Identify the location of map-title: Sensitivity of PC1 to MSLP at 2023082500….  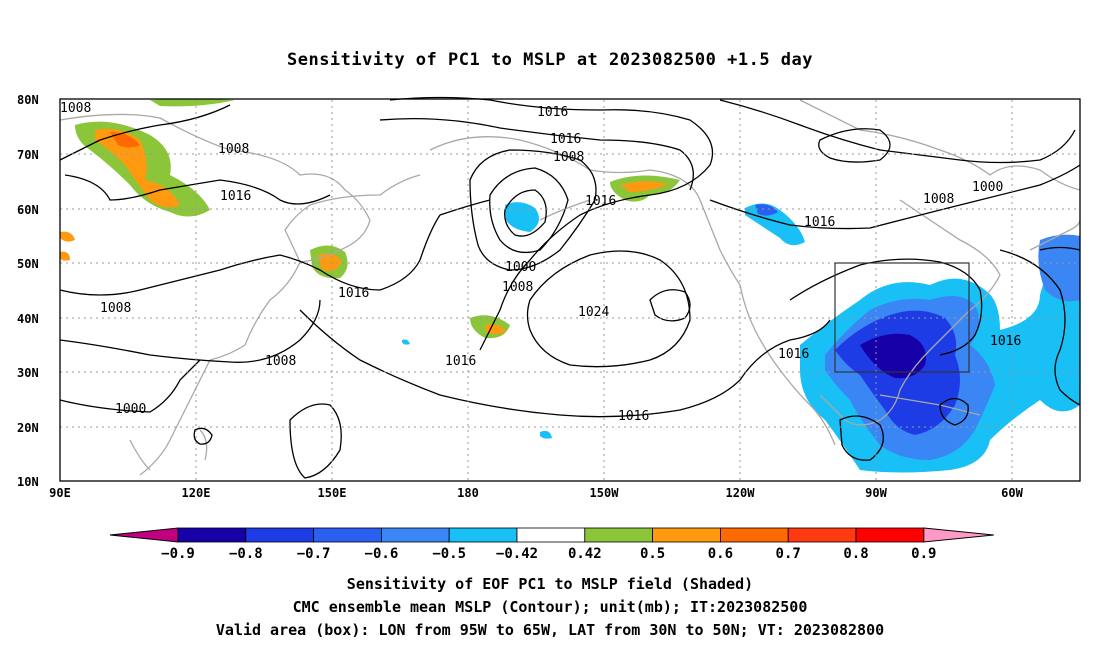
(549, 60).